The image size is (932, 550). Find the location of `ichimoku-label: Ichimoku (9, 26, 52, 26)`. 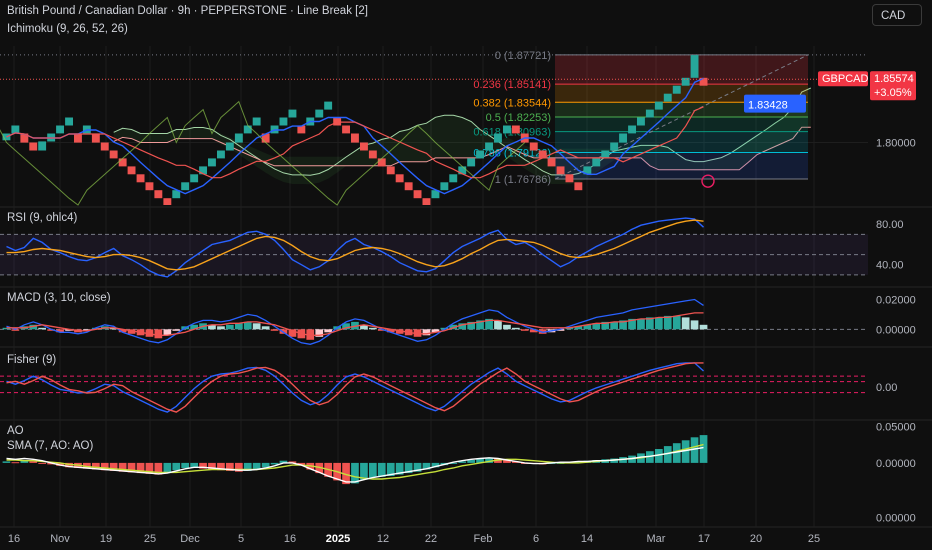

ichimoku-label: Ichimoku (9, 26, 52, 26) is located at coordinates (67, 29).